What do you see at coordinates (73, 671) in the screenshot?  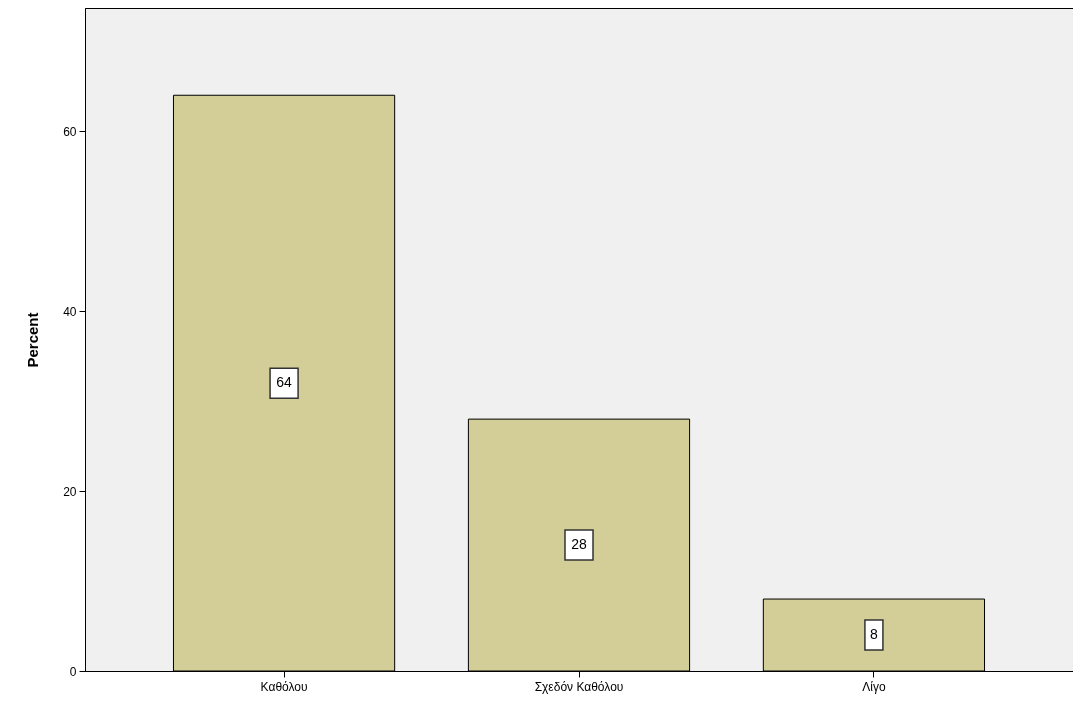 I see `y-tick-label: 0` at bounding box center [73, 671].